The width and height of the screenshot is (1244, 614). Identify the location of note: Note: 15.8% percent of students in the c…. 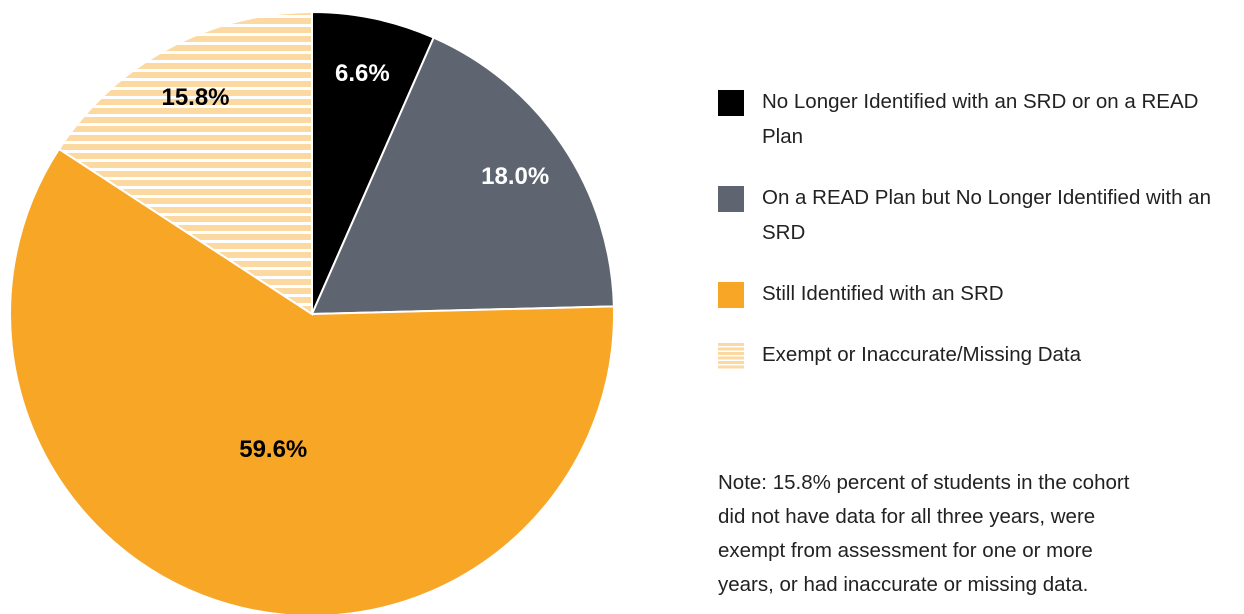
(981, 534).